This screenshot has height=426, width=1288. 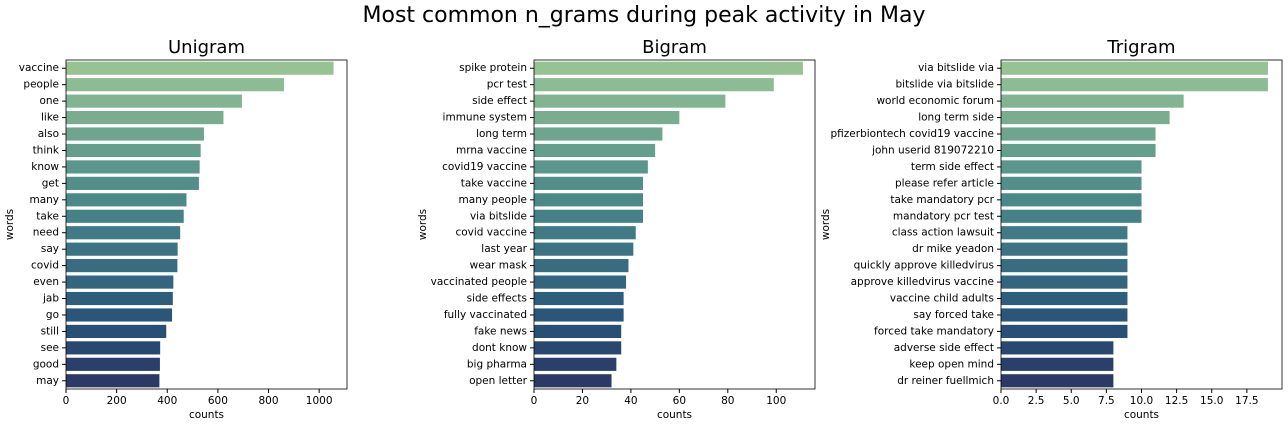 What do you see at coordinates (167, 401) in the screenshot?
I see `x-tick-label: 400` at bounding box center [167, 401].